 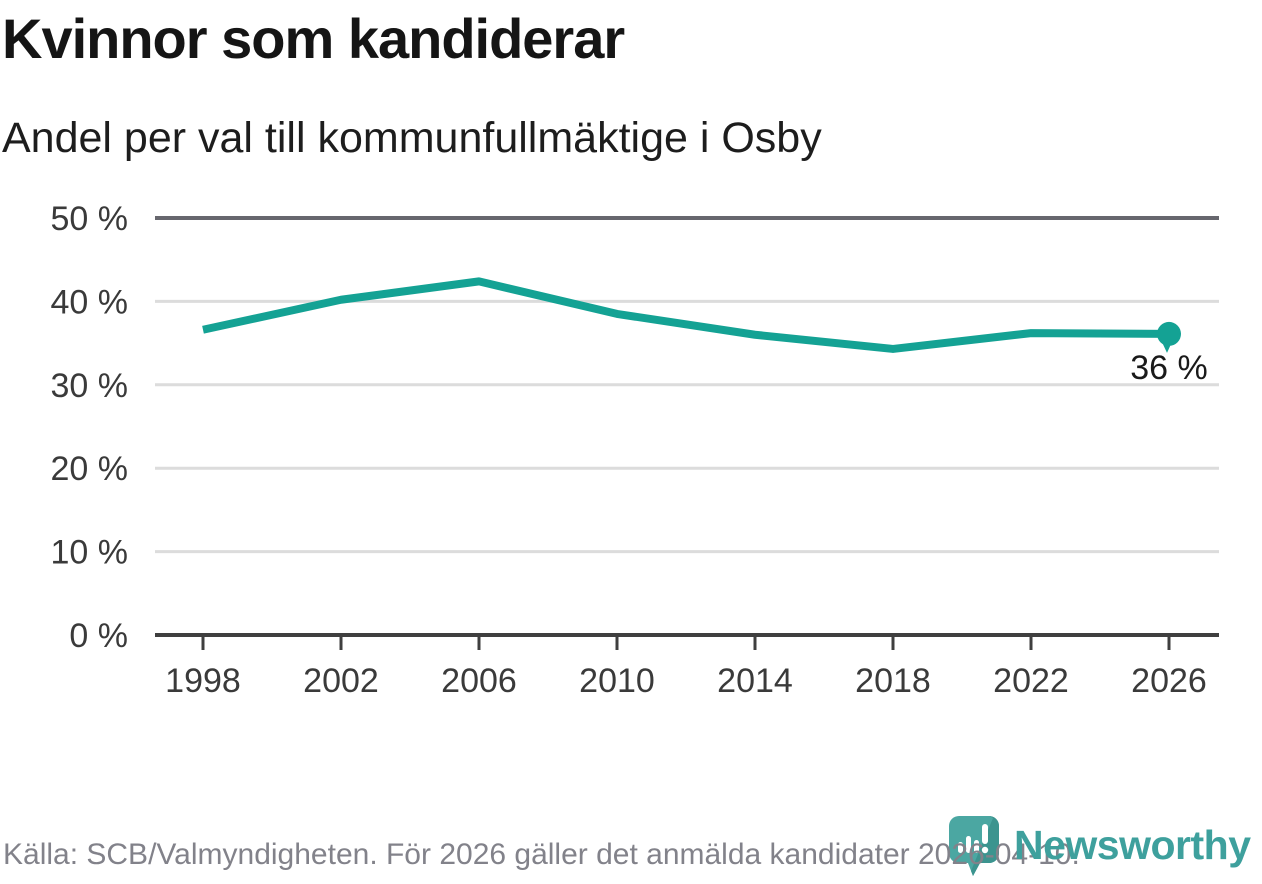 I want to click on newsworthy-logo-text: Newsworthy, so click(x=1132, y=845).